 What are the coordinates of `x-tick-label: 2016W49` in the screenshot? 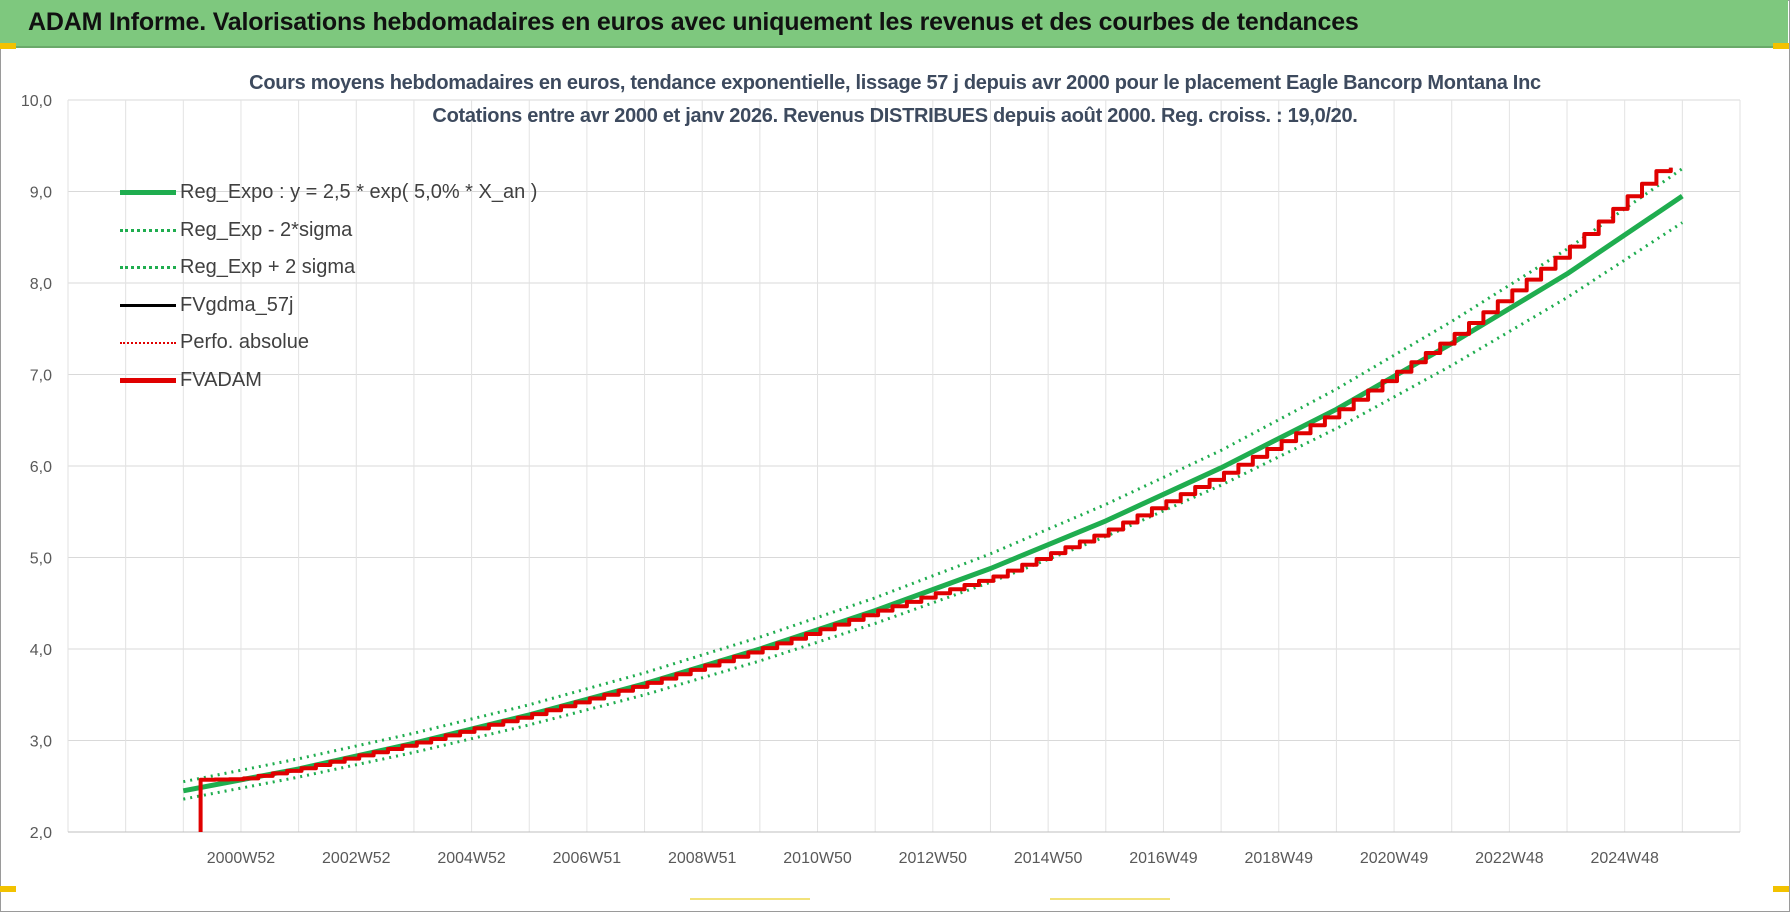 It's located at (1163, 858).